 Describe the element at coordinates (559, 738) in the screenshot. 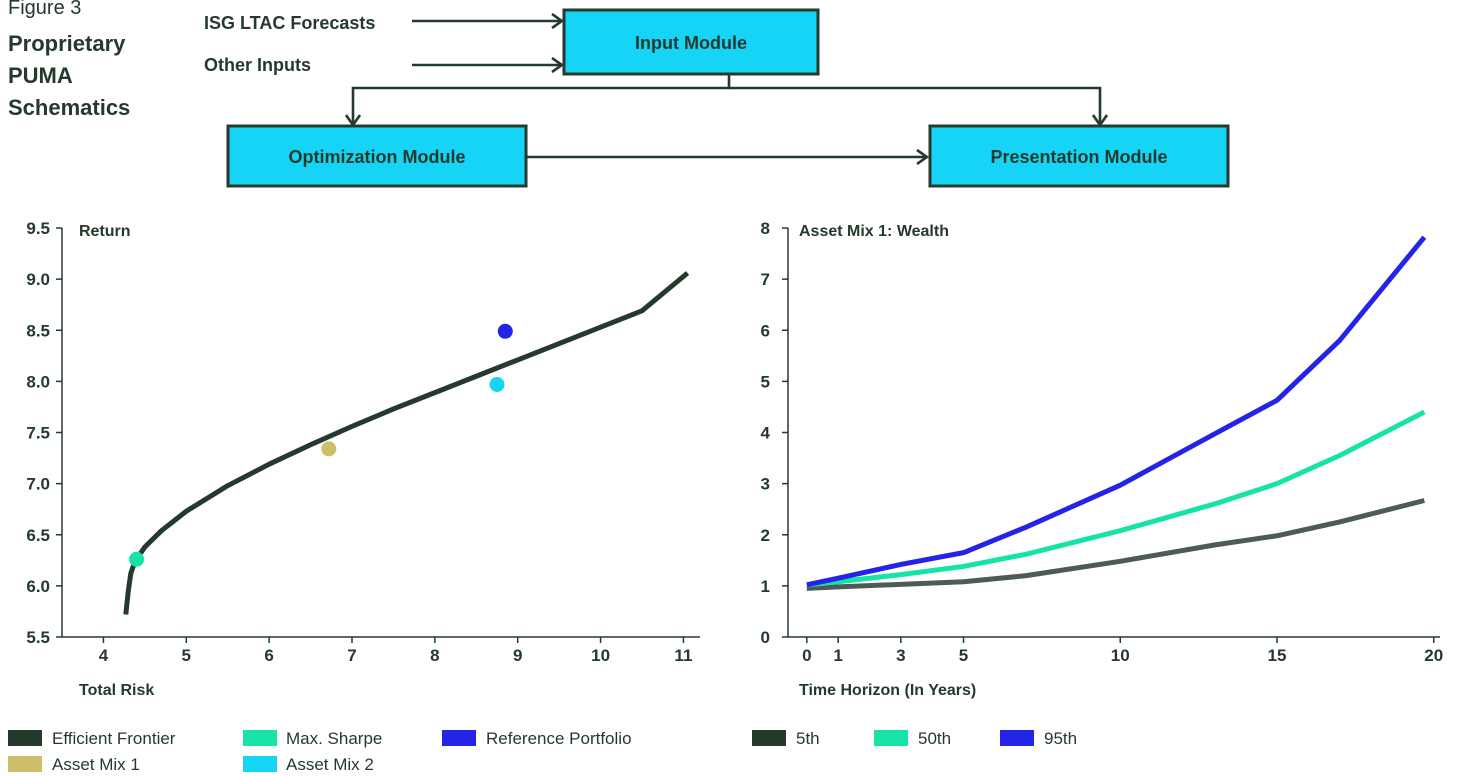

I see `legend-label-reference-portfolio: Reference Portfolio` at that location.